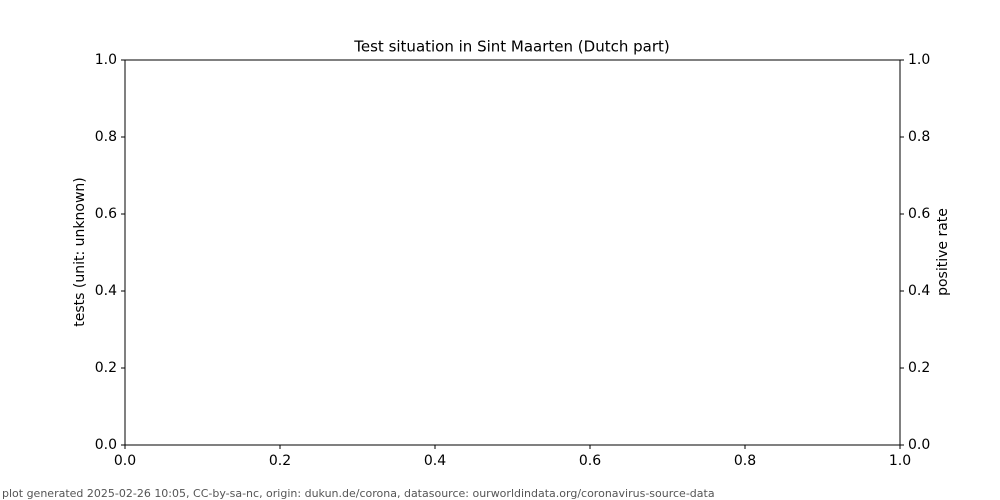 This screenshot has width=1000, height=500. Describe the element at coordinates (280, 461) in the screenshot. I see `x-tick-label: 0.2` at that location.